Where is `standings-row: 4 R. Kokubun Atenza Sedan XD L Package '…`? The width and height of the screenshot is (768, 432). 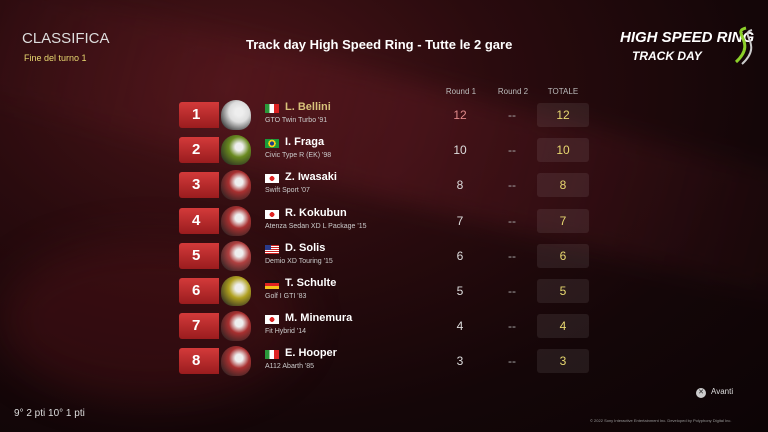 standings-row: 4 R. Kokubun Atenza Sedan XD L Package '… is located at coordinates (389, 220).